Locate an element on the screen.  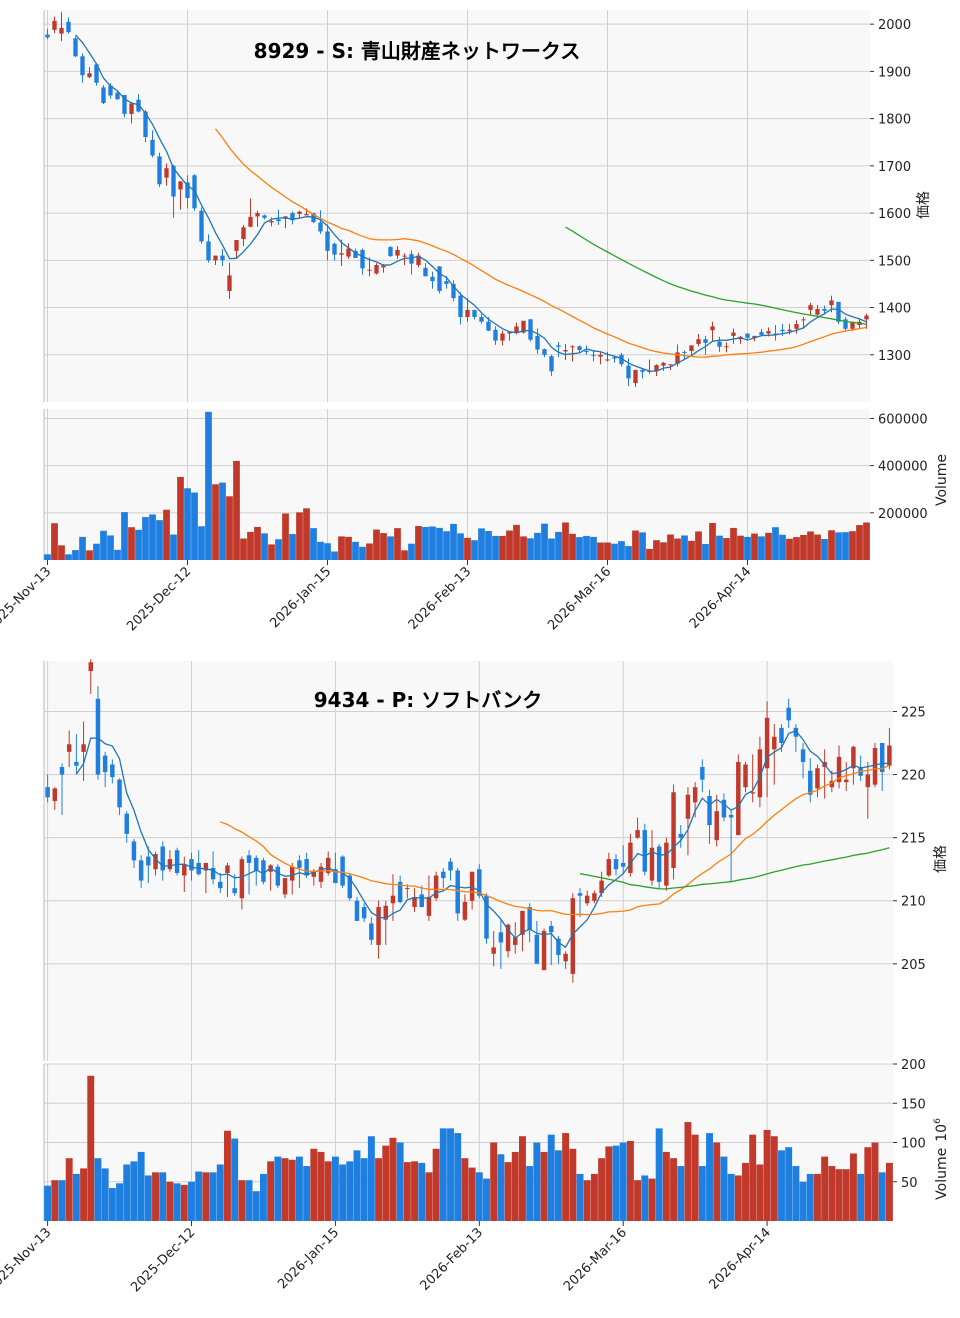
price-axis-label: 価格 is located at coordinates (941, 859).